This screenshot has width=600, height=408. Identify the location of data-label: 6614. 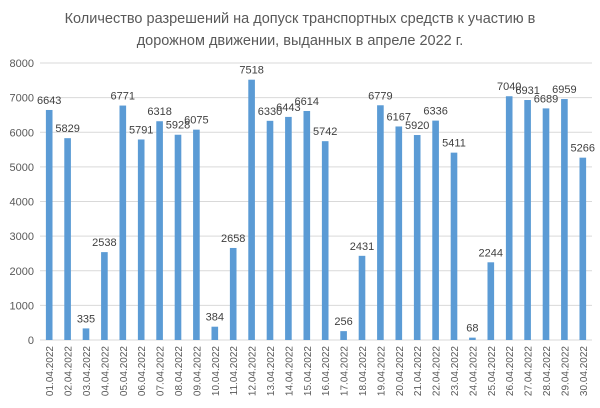
(307, 102).